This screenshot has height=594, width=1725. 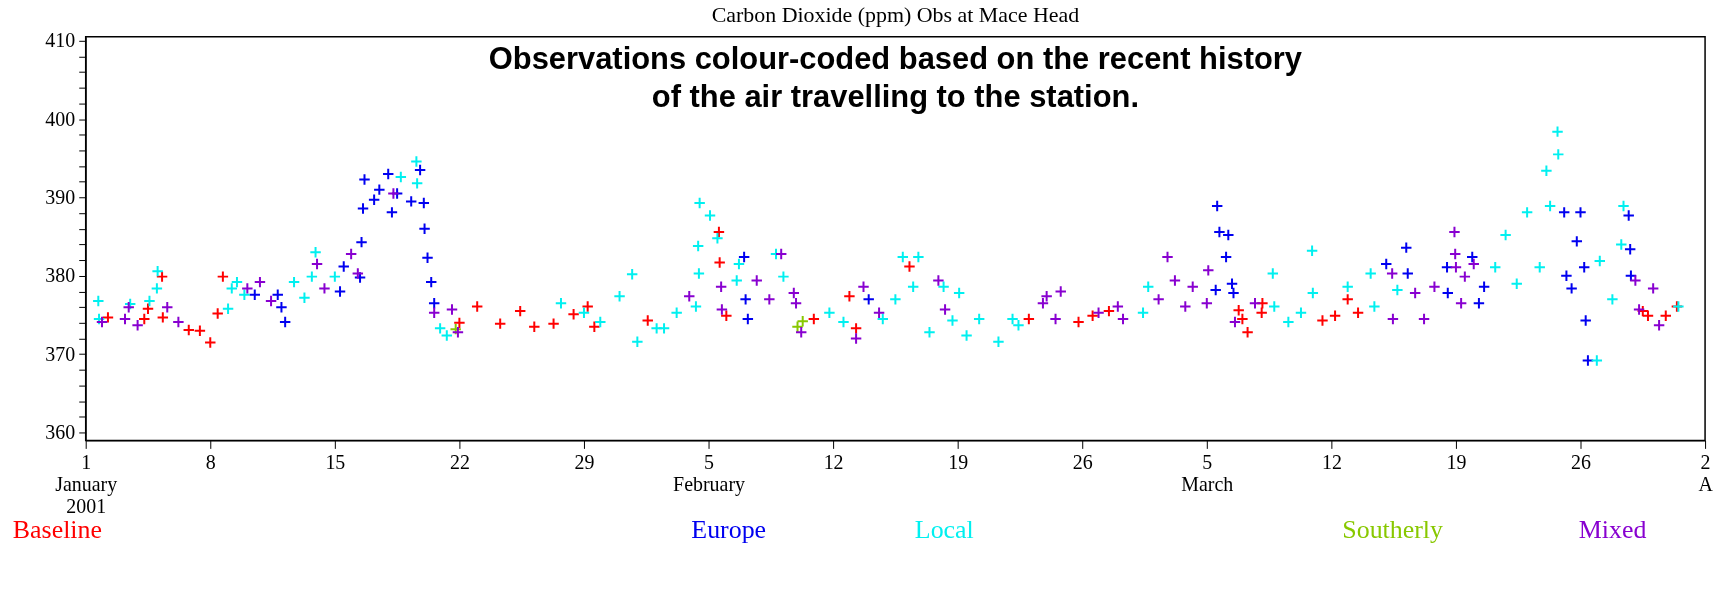 I want to click on y-tick-label: 380, so click(x=60, y=275).